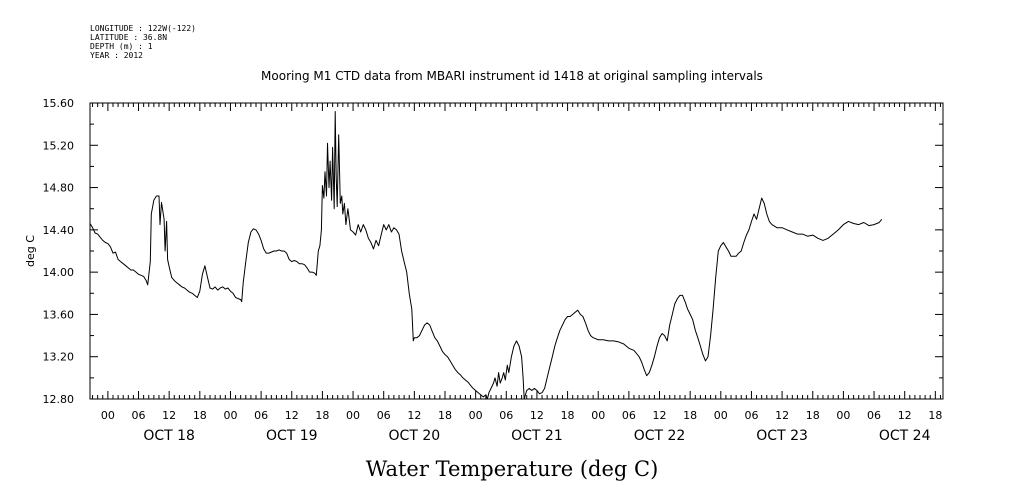 The image size is (1009, 504). I want to click on y-tick-label: 12.80, so click(59, 399).